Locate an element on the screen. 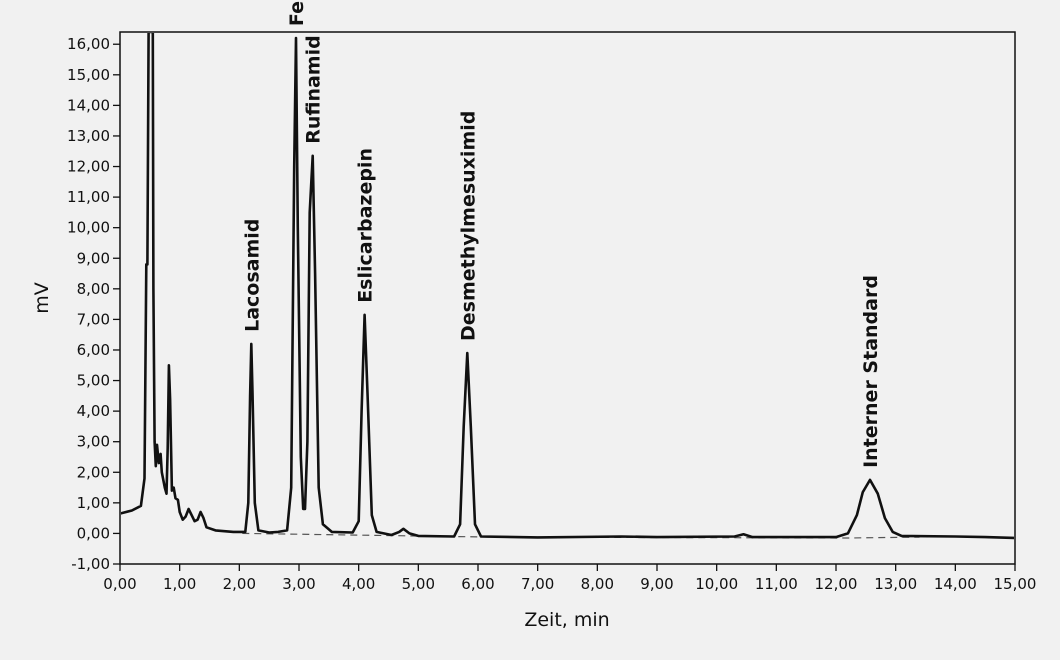  y-tick-label: -1,00 is located at coordinates (90, 564).